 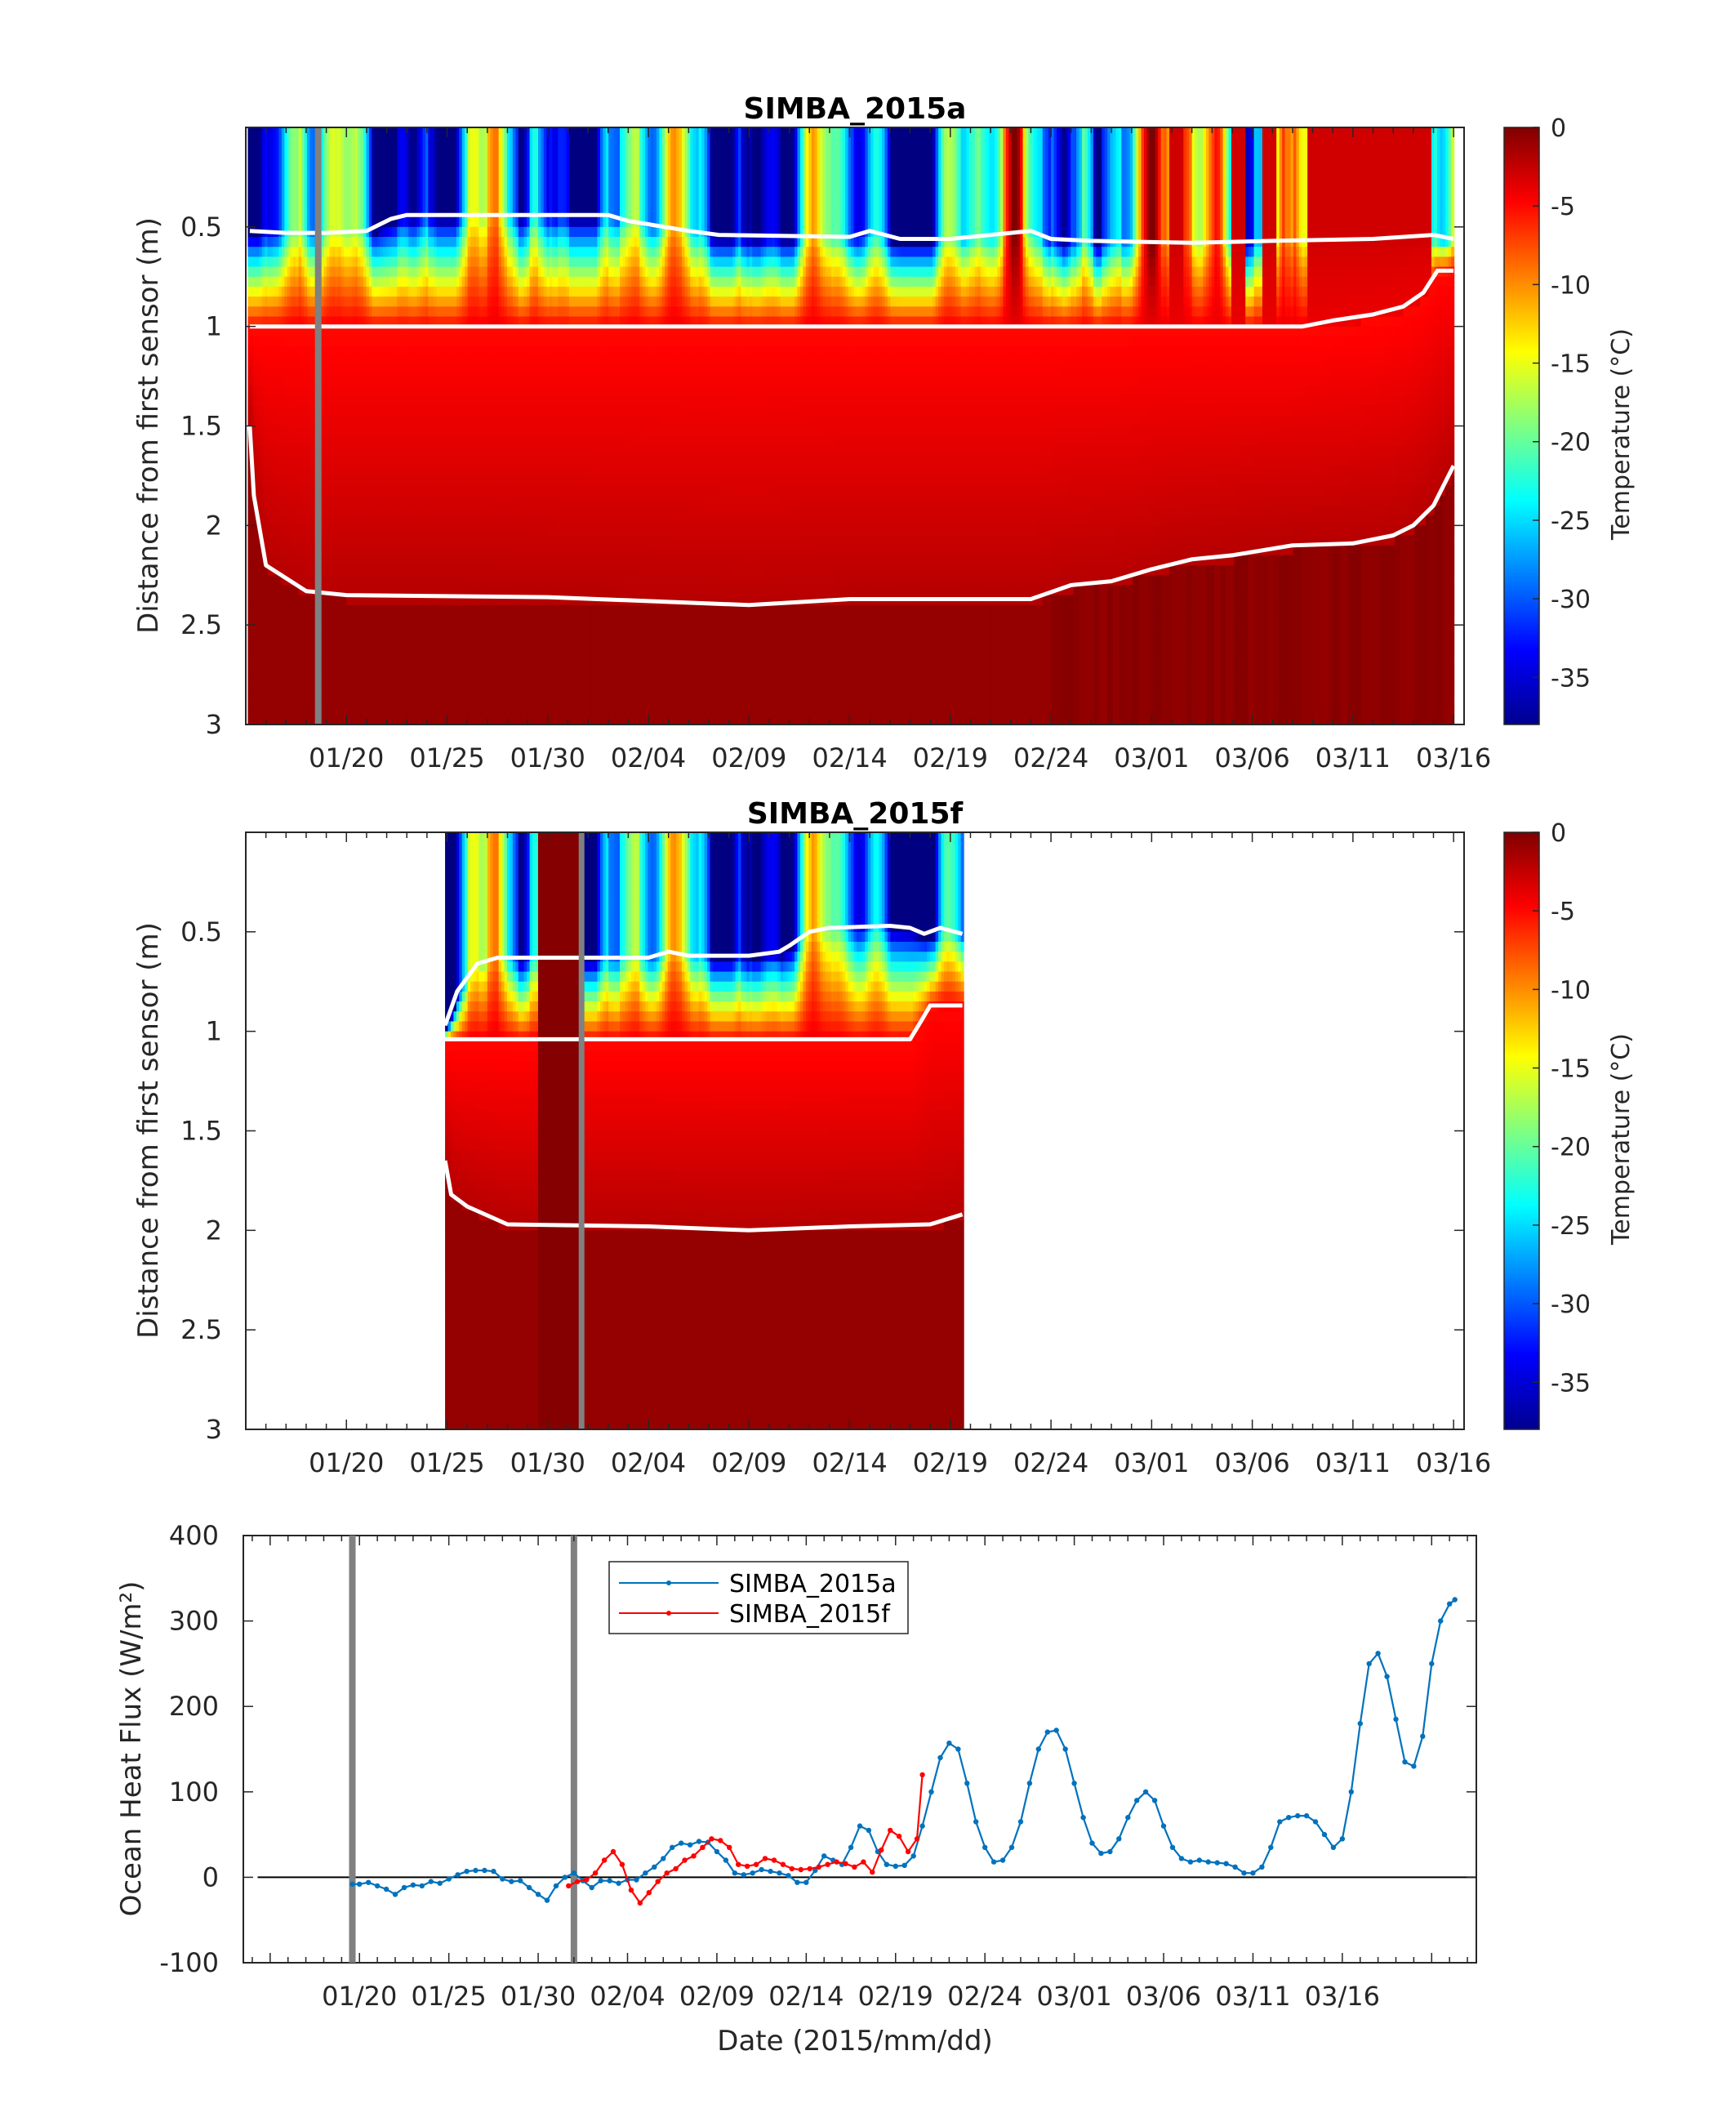 I want to click on heatmap-column, so click(x=286, y=425).